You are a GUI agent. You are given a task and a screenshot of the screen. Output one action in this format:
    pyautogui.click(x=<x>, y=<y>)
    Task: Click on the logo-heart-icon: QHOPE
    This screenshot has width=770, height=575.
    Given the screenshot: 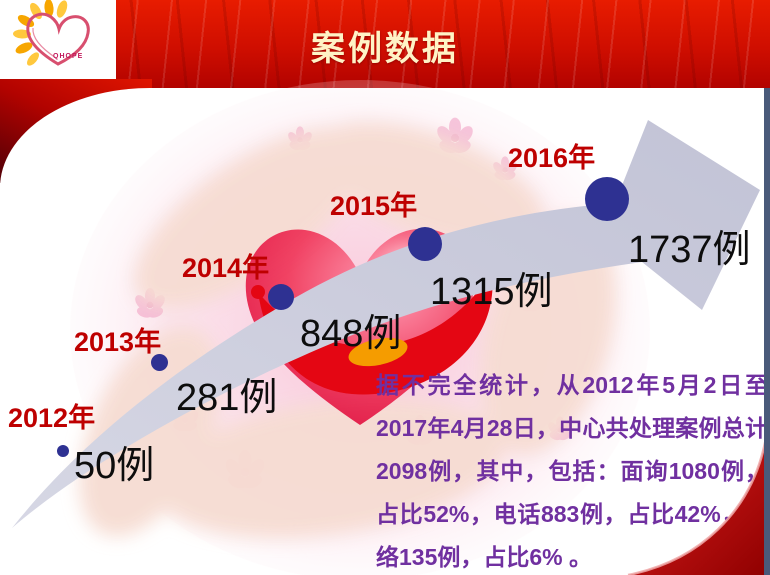 What is the action you would take?
    pyautogui.click(x=51, y=33)
    